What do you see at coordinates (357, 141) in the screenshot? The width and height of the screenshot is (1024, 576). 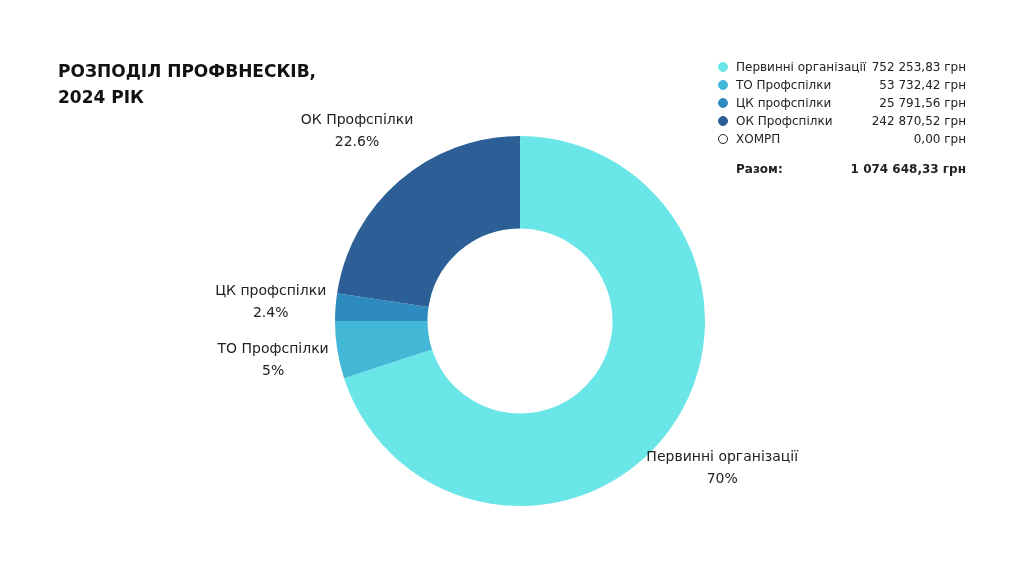 I see `data-label: 22.6%` at bounding box center [357, 141].